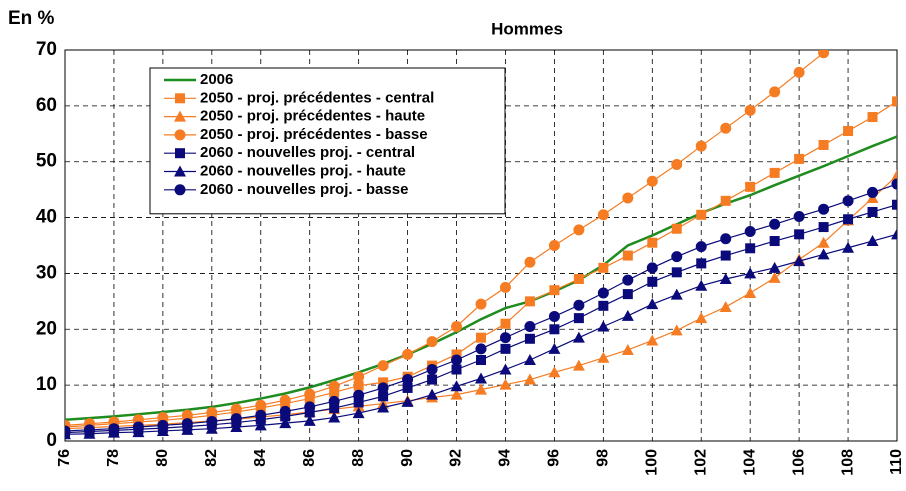  What do you see at coordinates (46, 328) in the screenshot?
I see `y-tick-label: 20` at bounding box center [46, 328].